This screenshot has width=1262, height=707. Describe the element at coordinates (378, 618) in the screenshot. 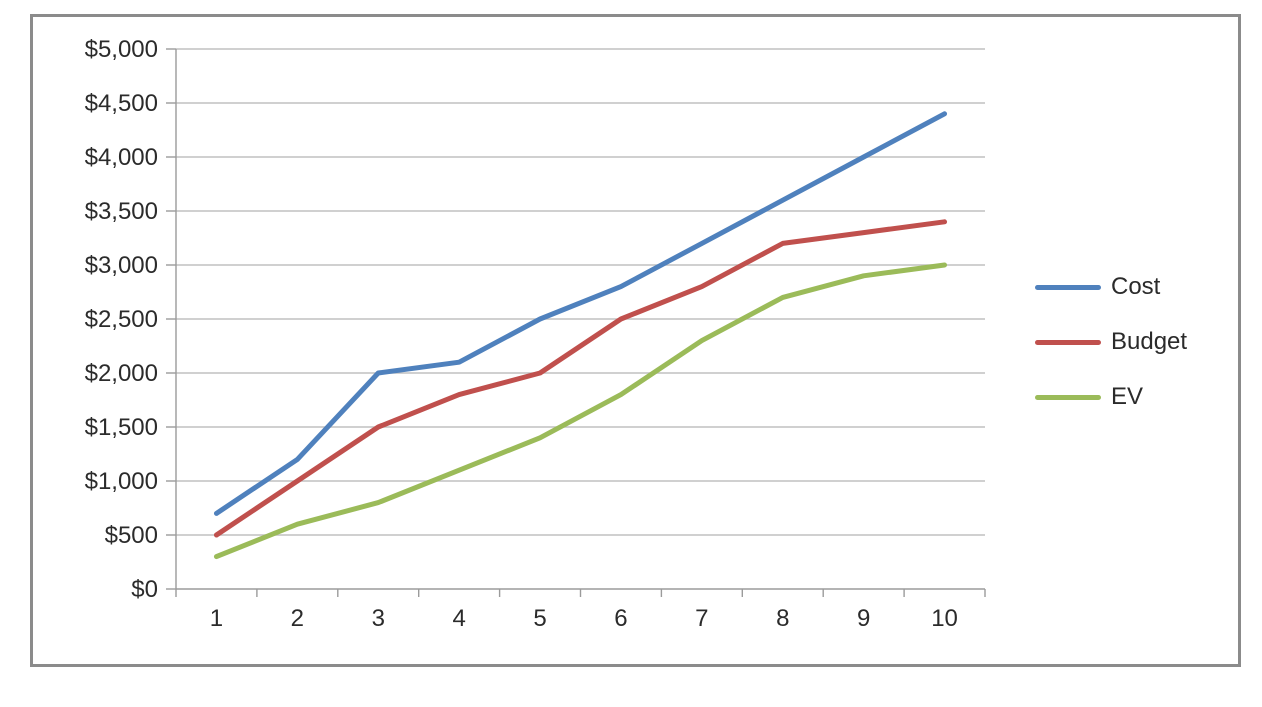

I see `x-tick-label: 3` at that location.